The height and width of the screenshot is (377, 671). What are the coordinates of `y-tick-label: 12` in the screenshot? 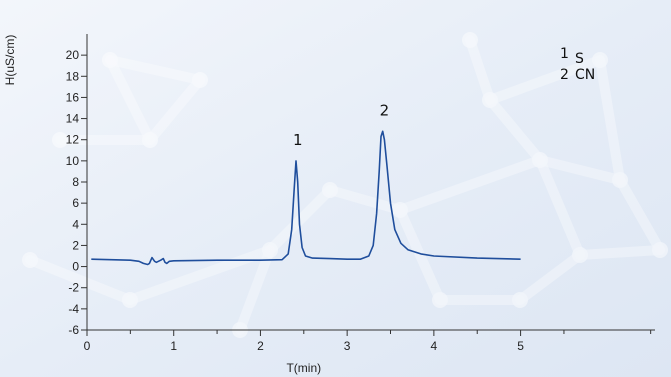 It's located at (73, 140).